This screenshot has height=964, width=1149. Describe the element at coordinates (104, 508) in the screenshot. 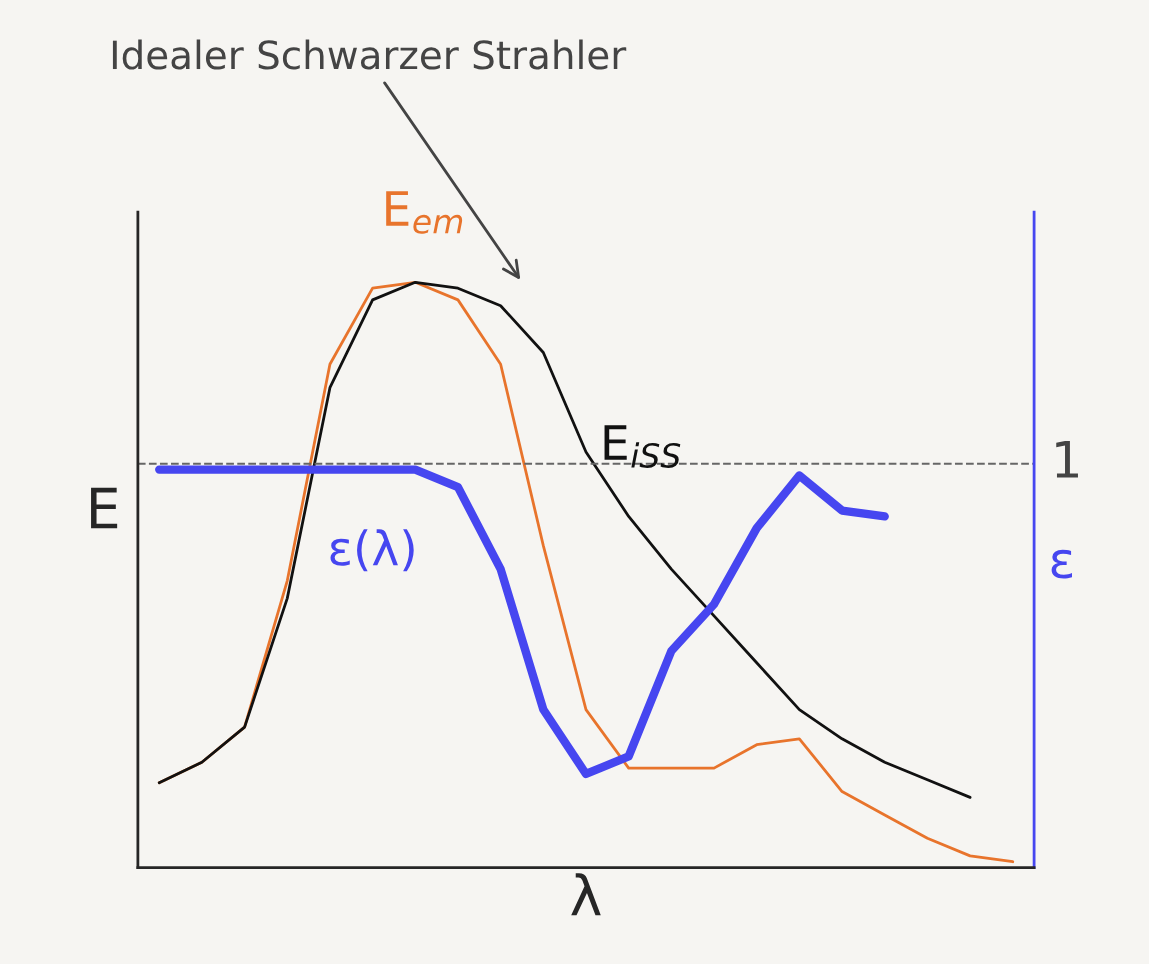

I see `y-axis-title: E` at that location.